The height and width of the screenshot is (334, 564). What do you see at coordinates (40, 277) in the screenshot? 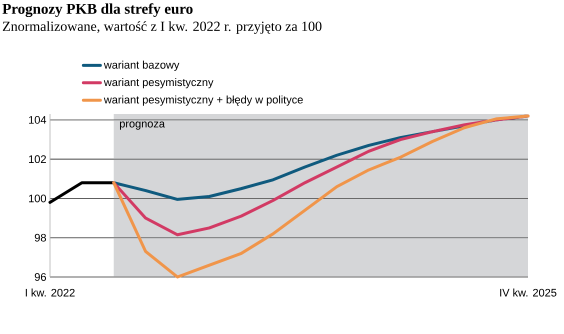
I see `y-tick-label: 96` at bounding box center [40, 277].